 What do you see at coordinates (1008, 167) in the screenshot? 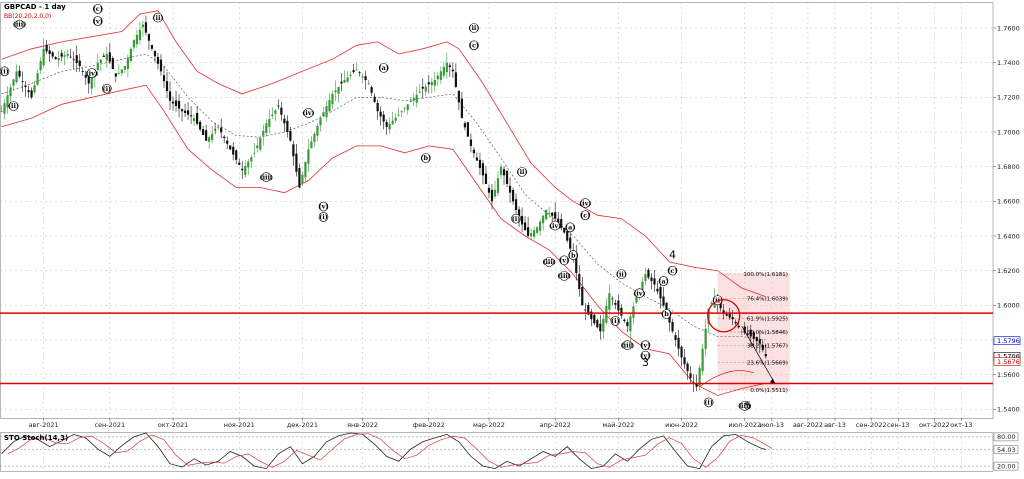
I see `y-tick-label: 1.6800` at bounding box center [1008, 167].